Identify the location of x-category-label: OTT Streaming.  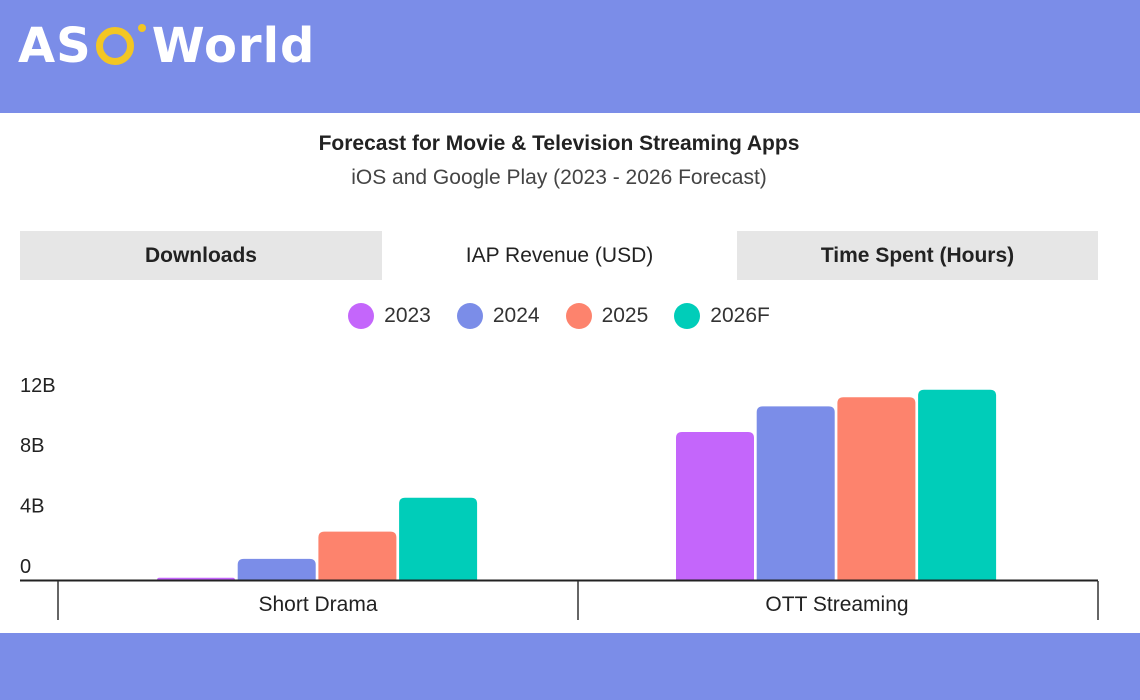
(836, 604).